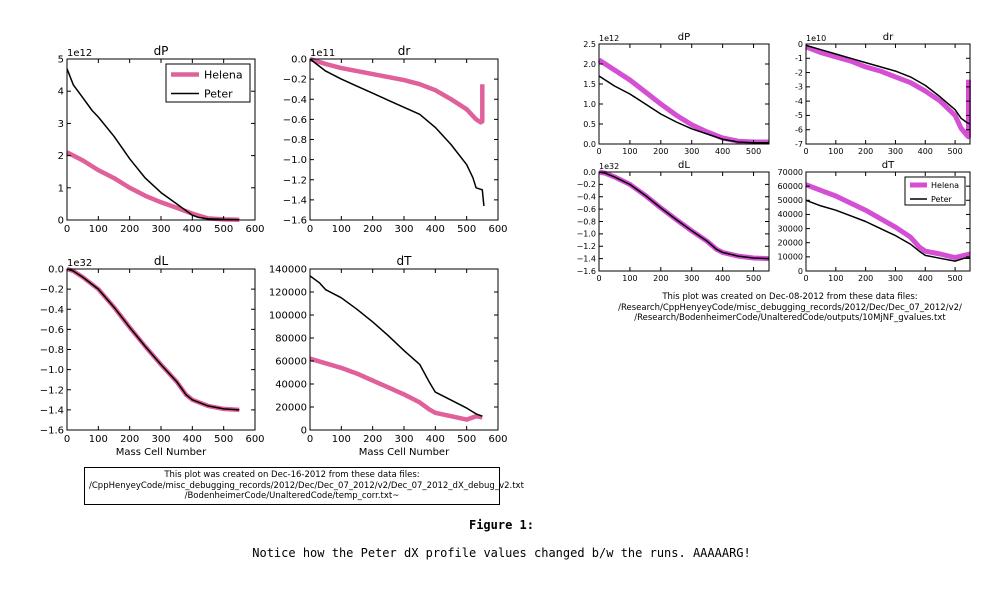 The width and height of the screenshot is (1003, 591). Describe the element at coordinates (497, 229) in the screenshot. I see `x-tick-label: 600` at that location.